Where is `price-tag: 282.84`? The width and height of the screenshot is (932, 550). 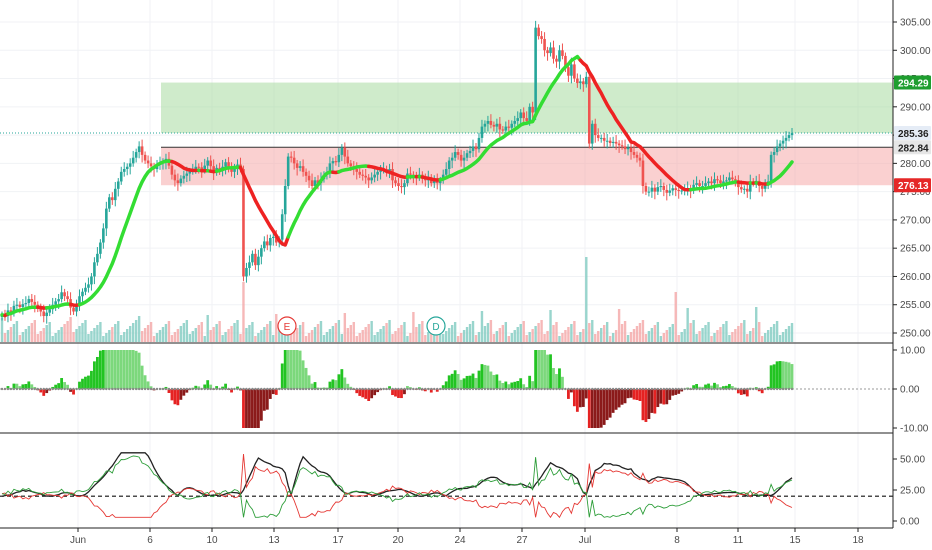
price-tag: 282.84 is located at coordinates (912, 147).